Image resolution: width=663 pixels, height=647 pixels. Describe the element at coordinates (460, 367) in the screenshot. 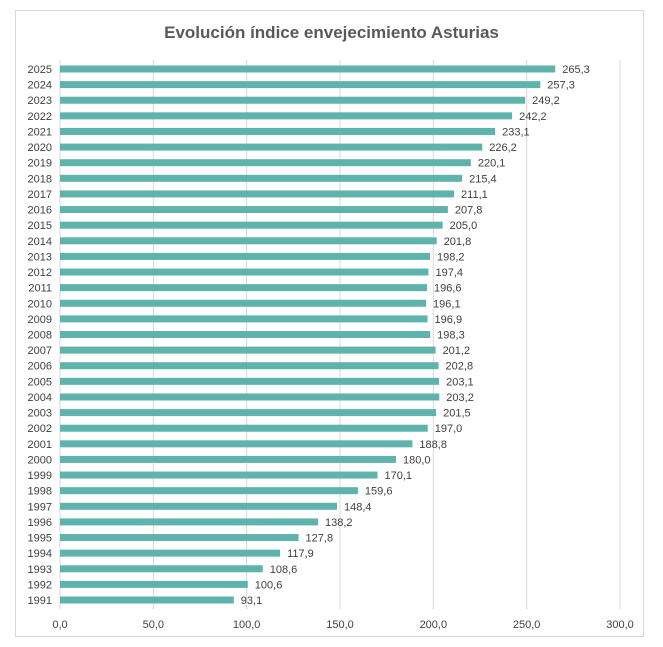

I see `data-label: 202,8` at that location.